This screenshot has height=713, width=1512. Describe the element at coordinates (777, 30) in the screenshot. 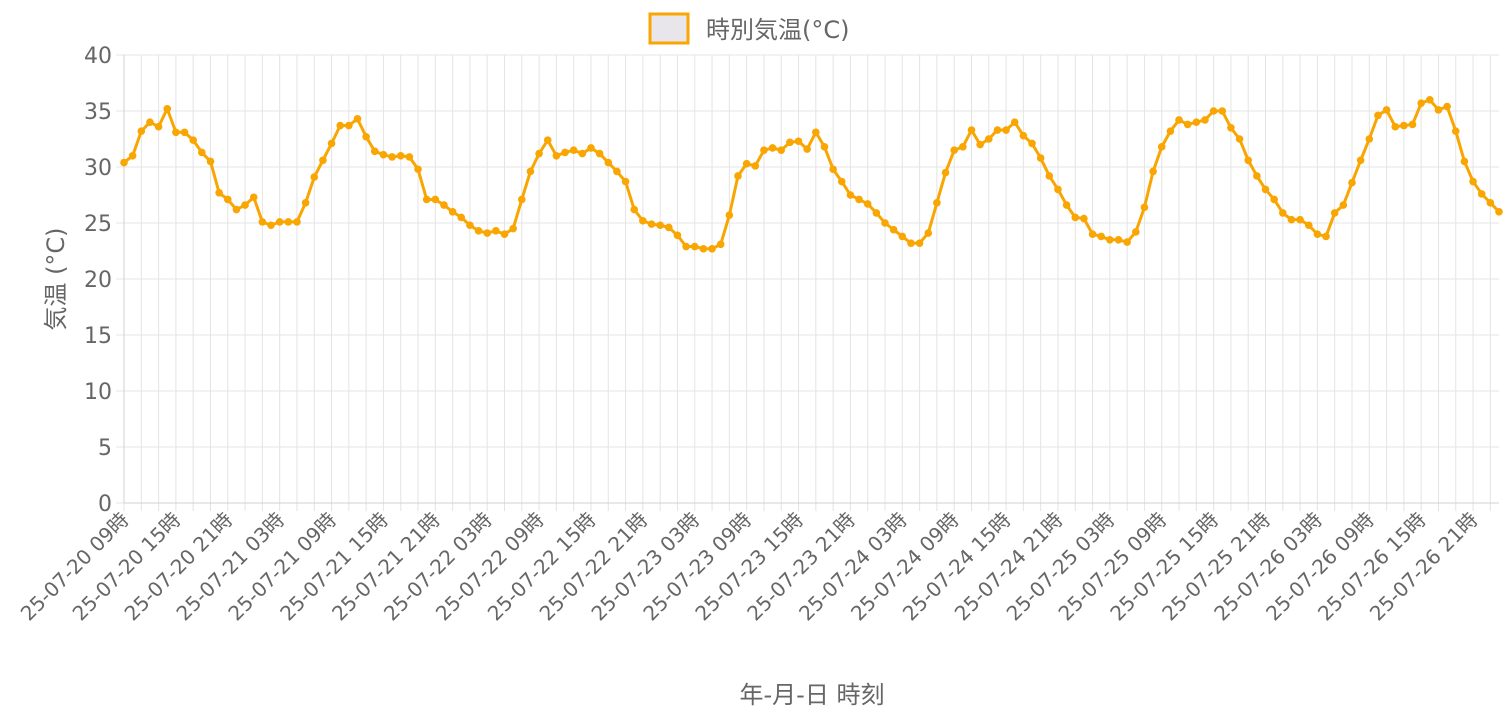

I see `legend-label: 時別気温(°C)` at that location.